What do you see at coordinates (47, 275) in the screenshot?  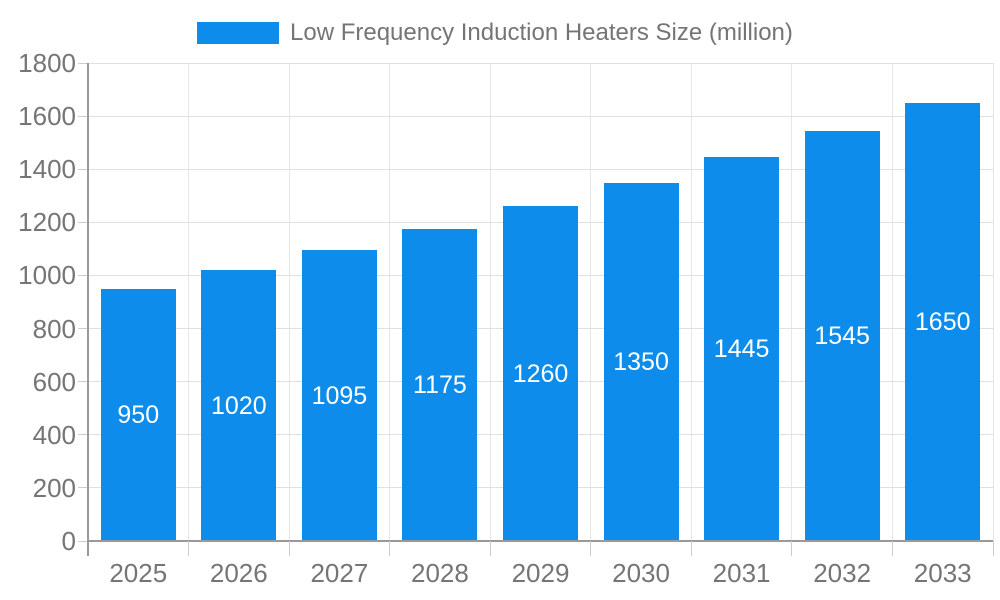 I see `y-tick-label: 1000` at bounding box center [47, 275].